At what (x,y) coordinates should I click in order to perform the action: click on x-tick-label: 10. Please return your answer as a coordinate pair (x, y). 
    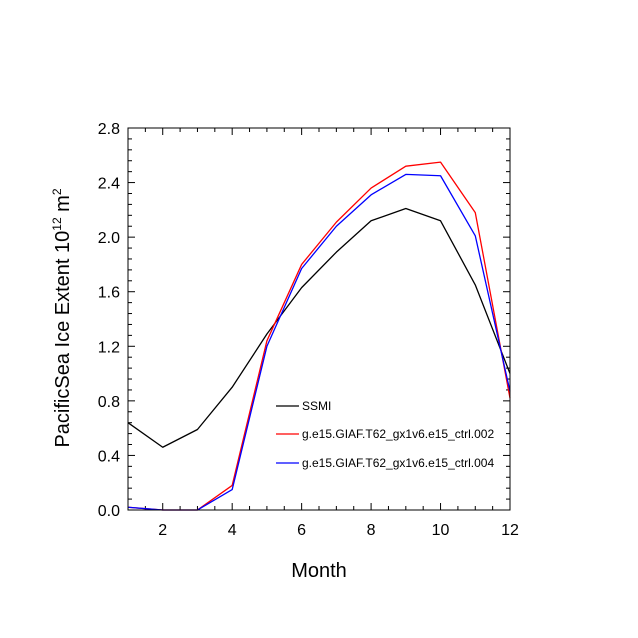
    Looking at the image, I should click on (441, 530).